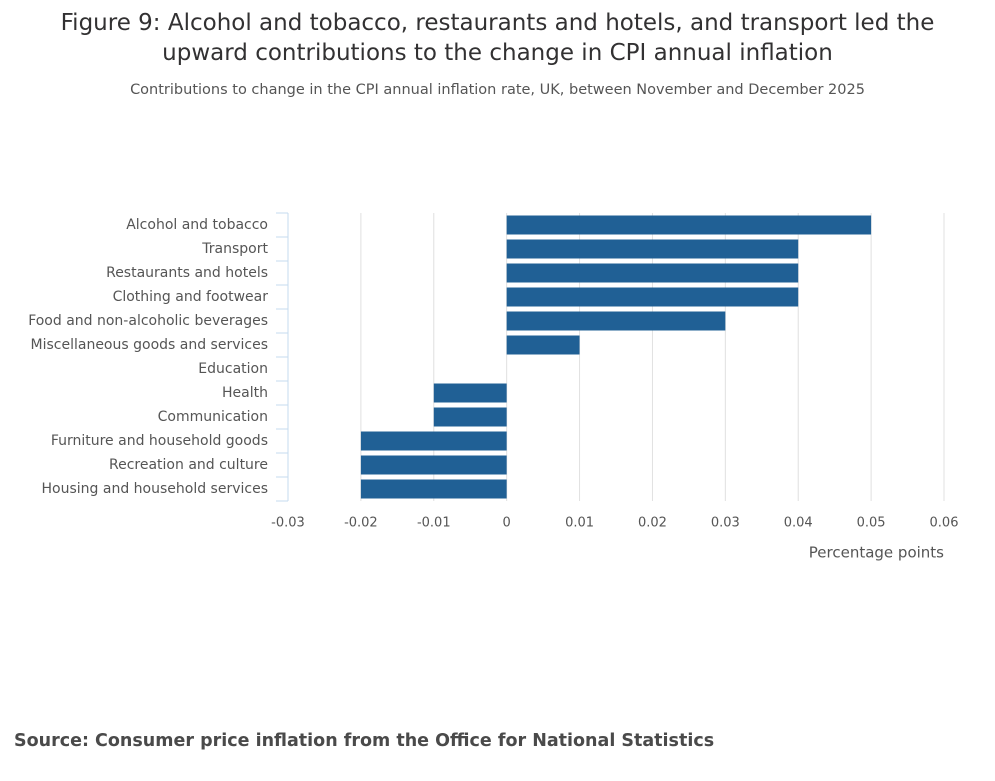 This screenshot has width=995, height=781. Describe the element at coordinates (288, 523) in the screenshot. I see `x-tick-label: -0.03` at that location.